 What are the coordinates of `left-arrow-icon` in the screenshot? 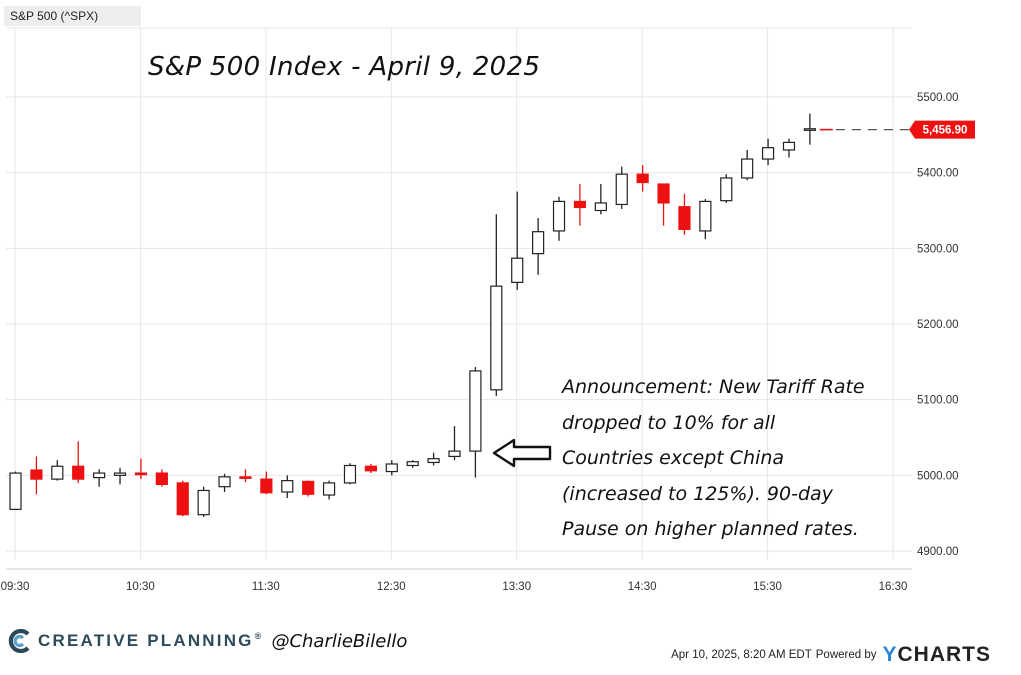 It's located at (522, 453).